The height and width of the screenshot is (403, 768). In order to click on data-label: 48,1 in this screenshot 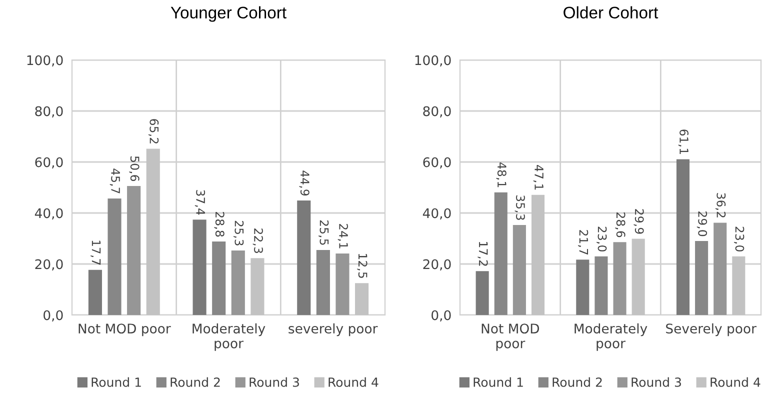, I will do `click(501, 175)`.